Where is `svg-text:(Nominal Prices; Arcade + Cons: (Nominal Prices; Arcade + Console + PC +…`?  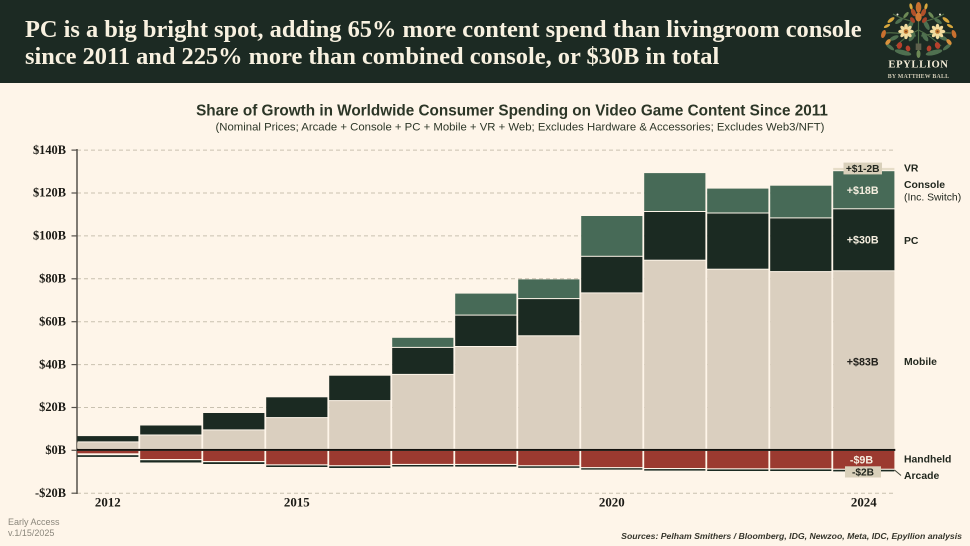 svg-text:(Nominal Prices; Arcade + Cons: (Nominal Prices; Arcade + Console + PC +… is located at coordinates (520, 128).